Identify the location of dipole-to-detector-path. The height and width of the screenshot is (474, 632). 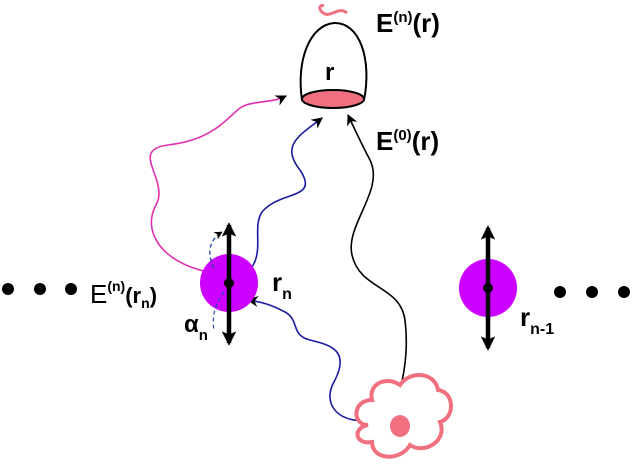
(281, 198).